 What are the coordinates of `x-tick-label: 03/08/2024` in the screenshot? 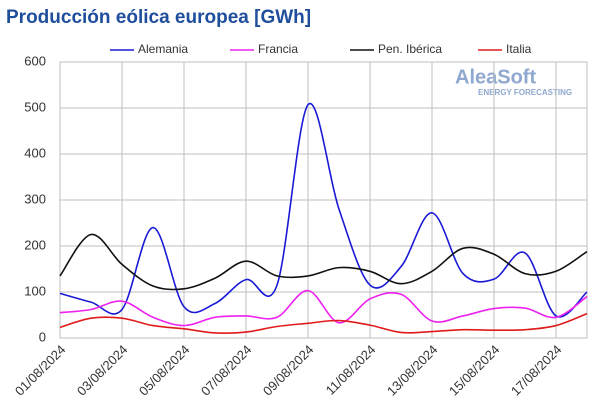 It's located at (102, 370).